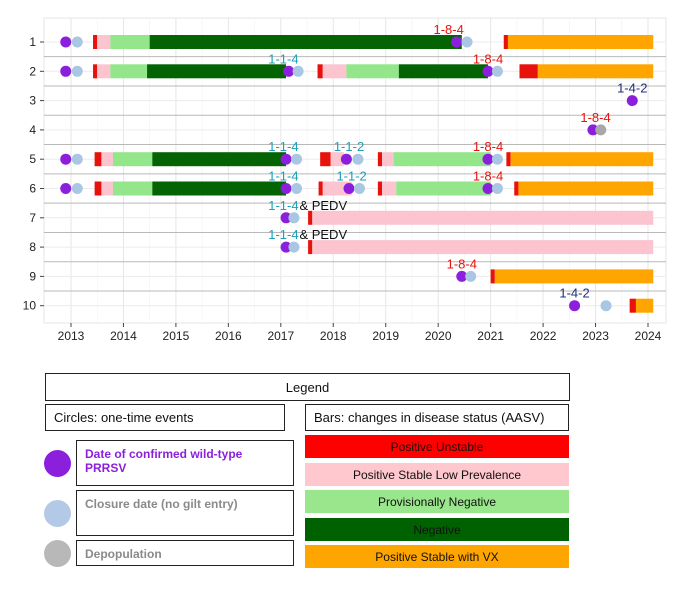 This screenshot has height=597, width=700. I want to click on x-tick-label: 2022, so click(543, 336).